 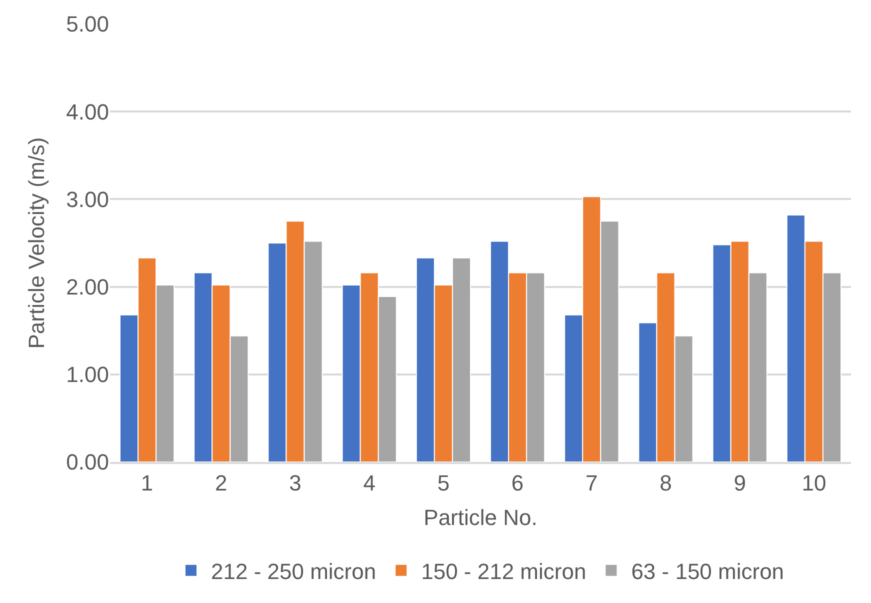 What do you see at coordinates (443, 483) in the screenshot?
I see `x-tick-label: 5` at bounding box center [443, 483].